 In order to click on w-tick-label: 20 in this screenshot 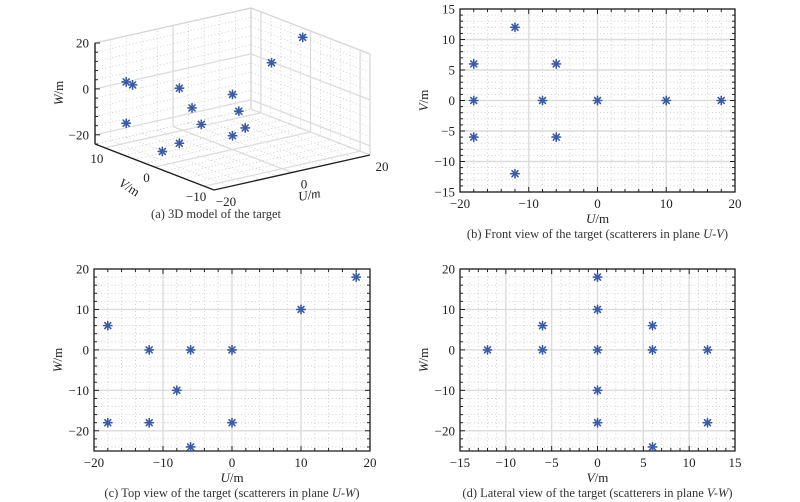, I will do `click(82, 43)`.